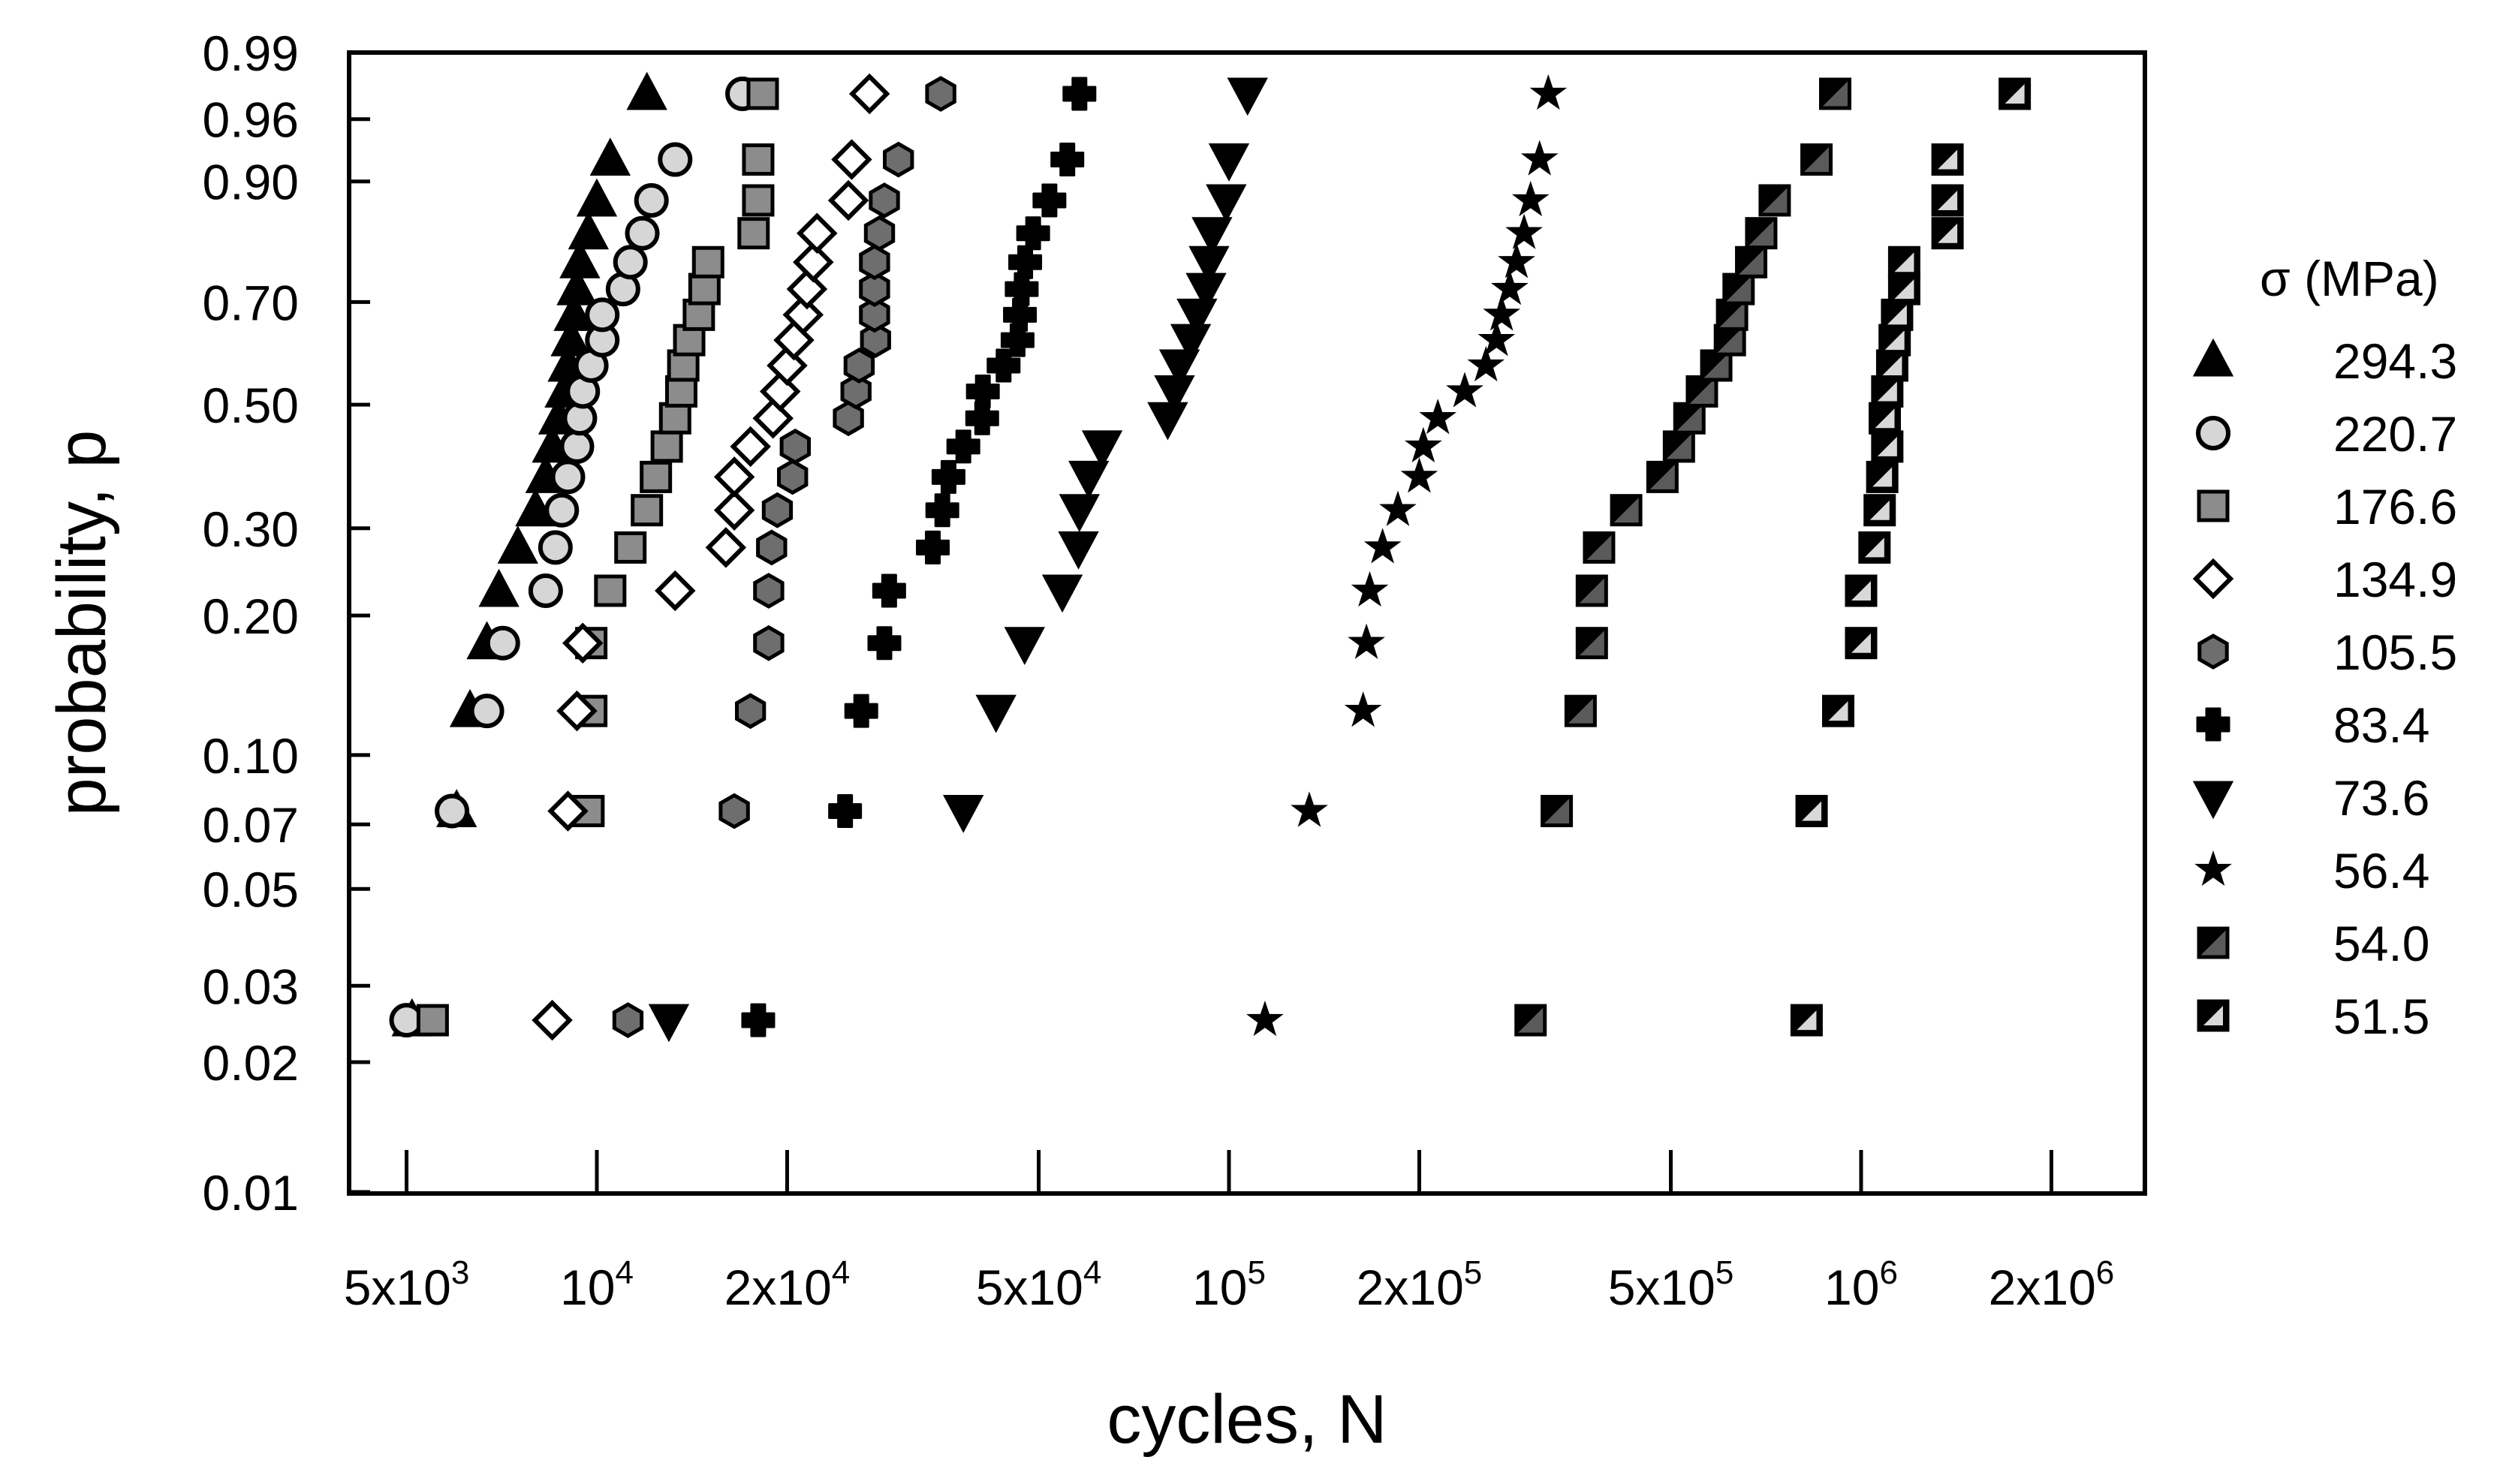  Describe the element at coordinates (2381, 943) in the screenshot. I see `legend-label: 54.0` at that location.